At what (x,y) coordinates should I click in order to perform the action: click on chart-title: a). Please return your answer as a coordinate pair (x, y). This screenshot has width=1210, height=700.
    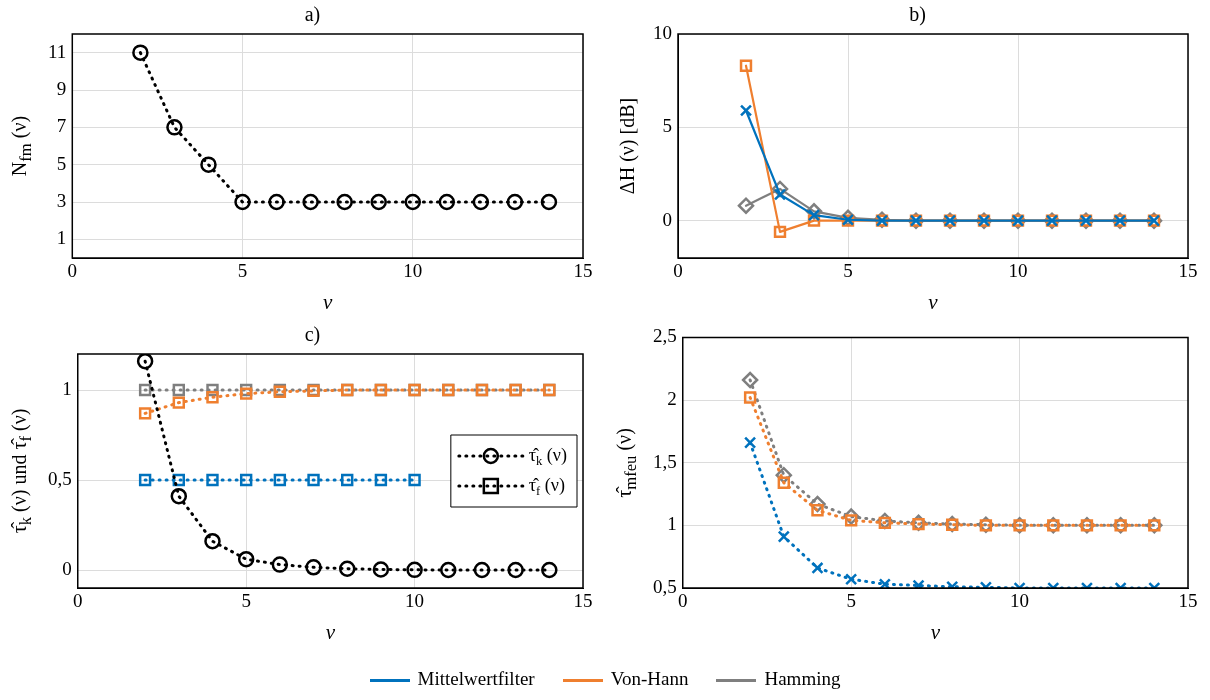
    Looking at the image, I should click on (312, 15).